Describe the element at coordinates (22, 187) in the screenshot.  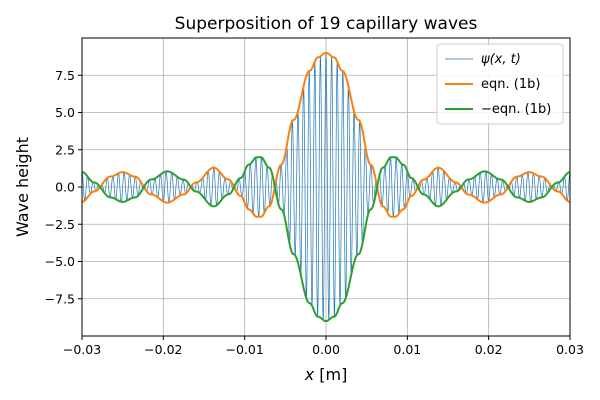
I see `y-axis-label: Wave height` at that location.